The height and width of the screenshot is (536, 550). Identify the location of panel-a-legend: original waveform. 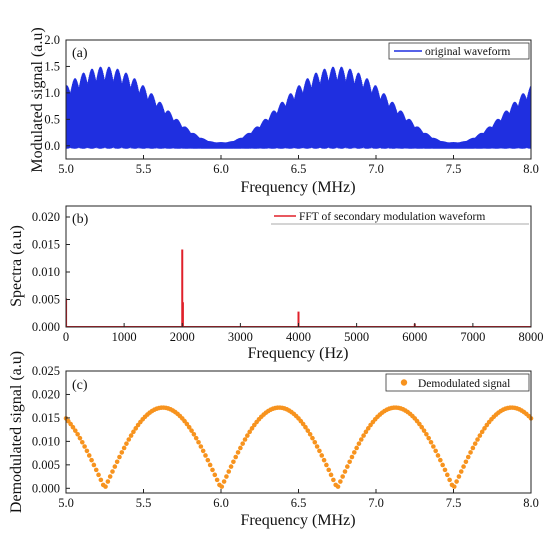
(459, 51).